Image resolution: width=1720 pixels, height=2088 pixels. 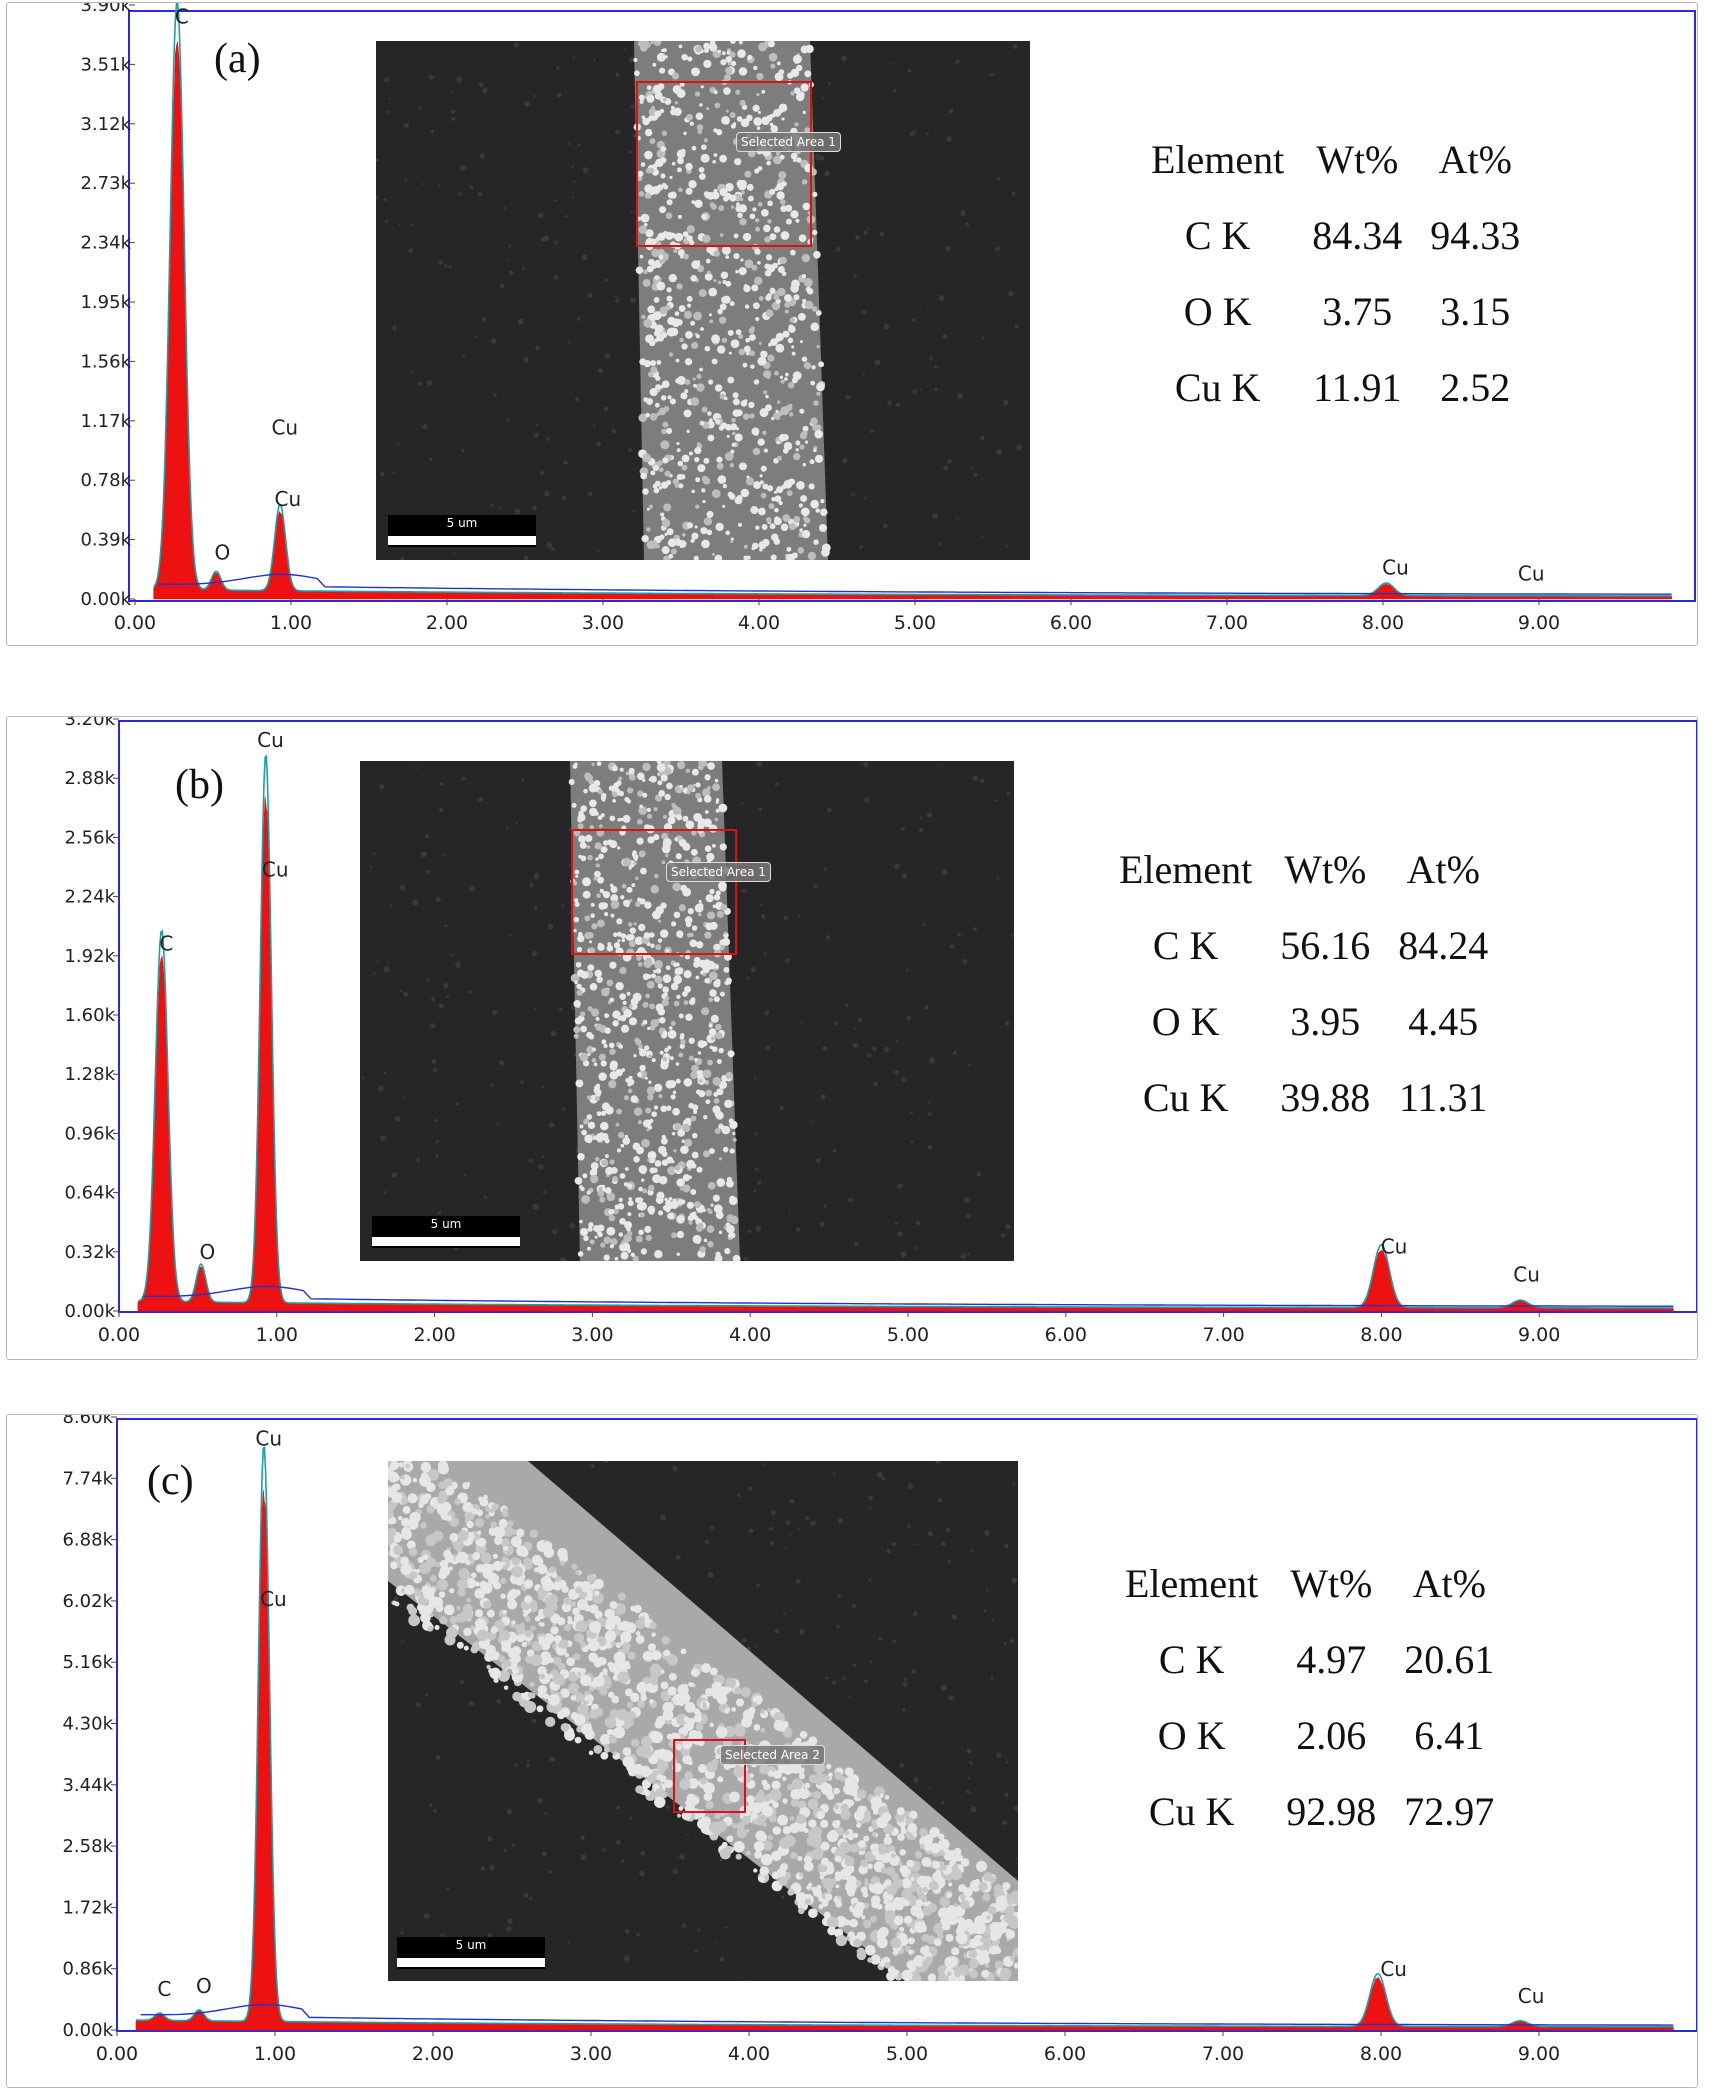 I want to click on x-tick-label-b: 4.00, so click(x=750, y=1335).